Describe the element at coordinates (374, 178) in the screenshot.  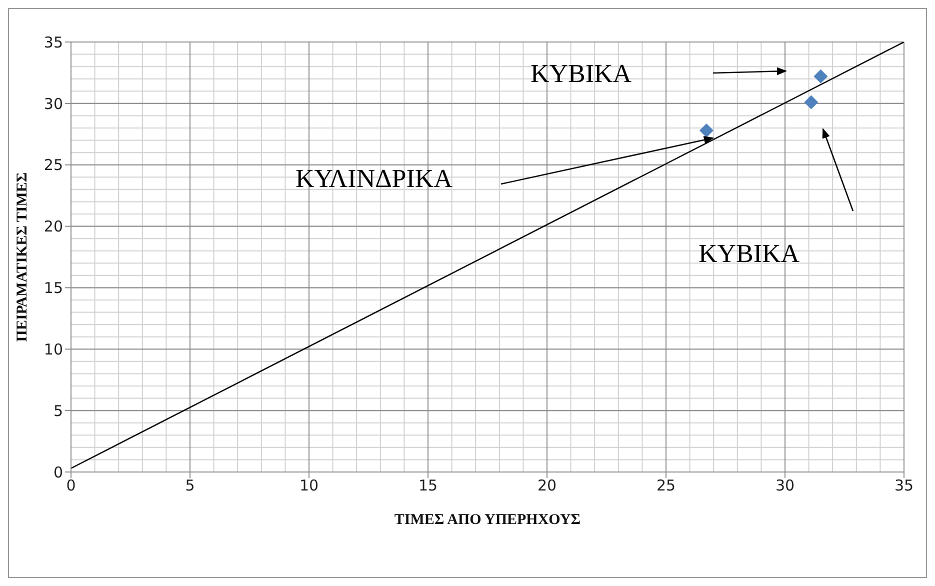
I see `annotation: ΚΥΛΙΝΔΡΙΚΑ` at that location.